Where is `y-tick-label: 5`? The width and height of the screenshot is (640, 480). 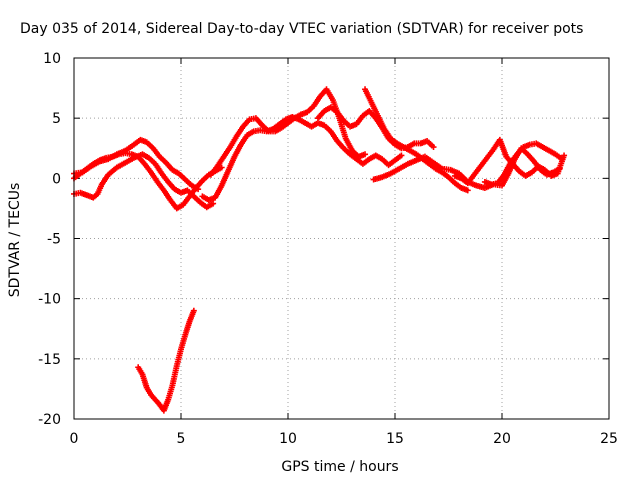
y-tick-label: 5 is located at coordinates (56, 119).